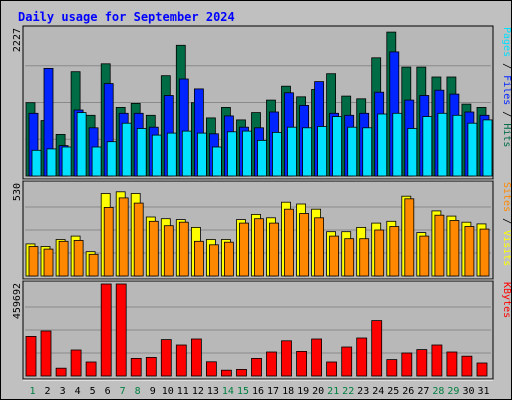  Describe the element at coordinates (258, 391) in the screenshot. I see `x-tick-label: 16` at that location.